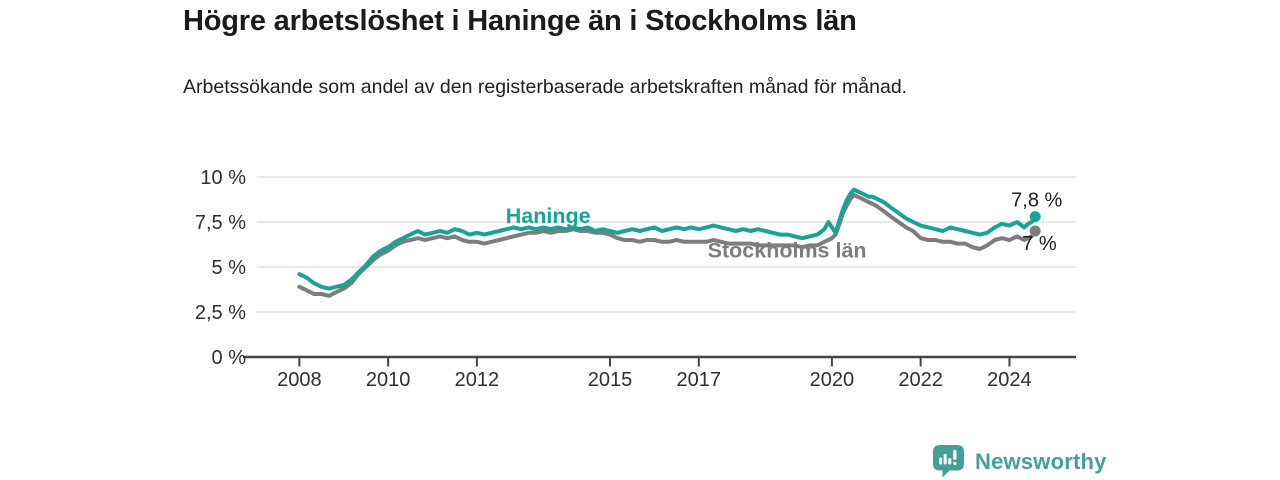  I want to click on x-tick-label: 2010, so click(388, 380).